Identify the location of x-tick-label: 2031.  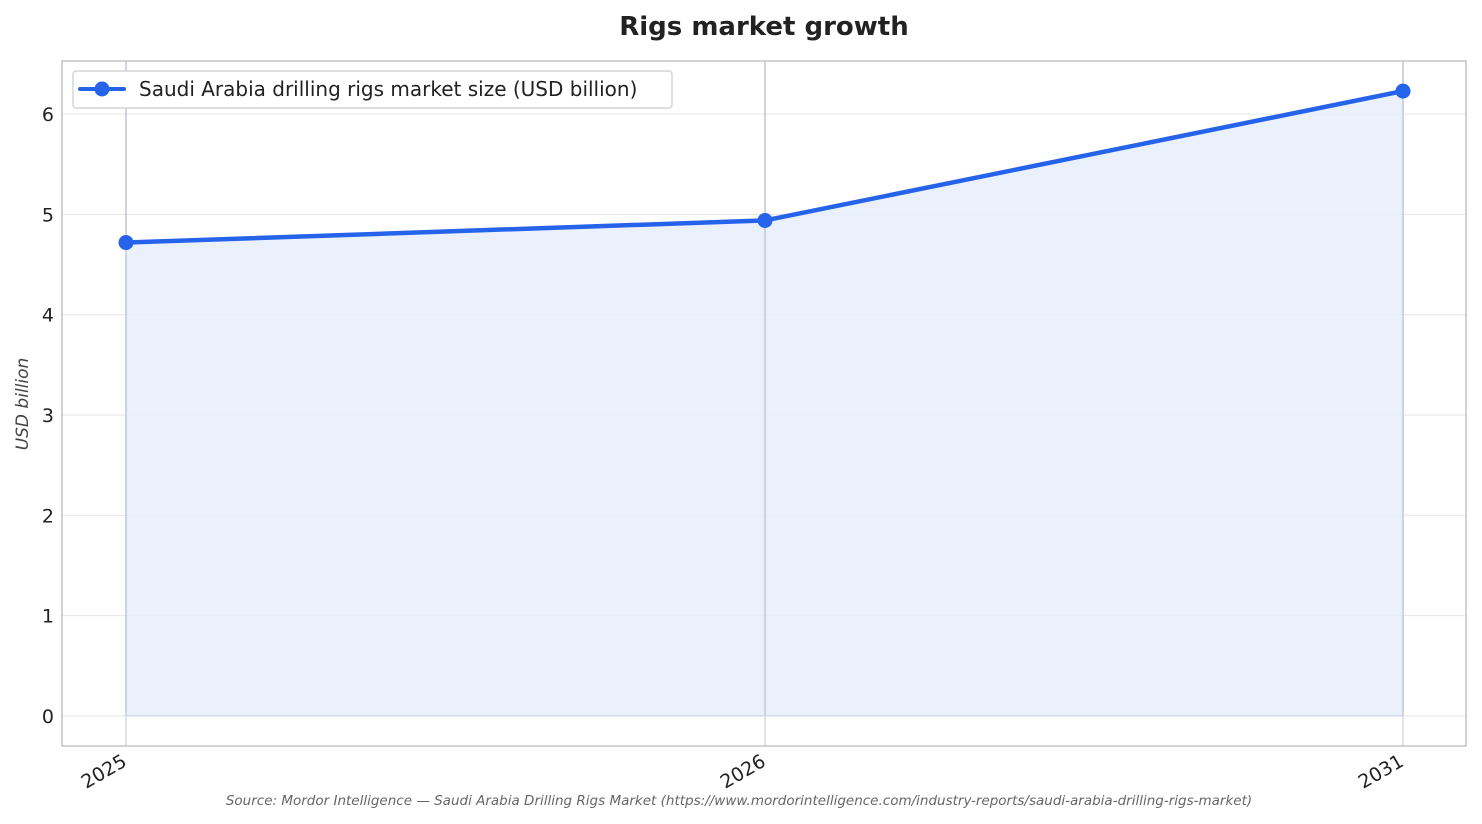
(1381, 771).